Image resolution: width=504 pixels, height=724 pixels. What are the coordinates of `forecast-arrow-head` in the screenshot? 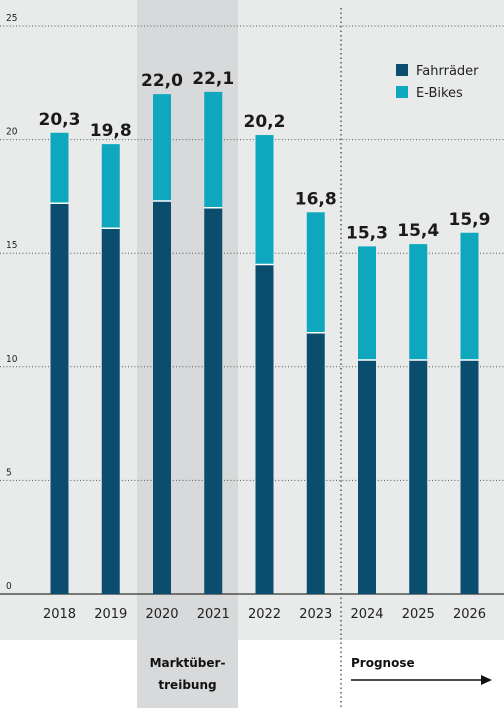 It's located at (486, 680).